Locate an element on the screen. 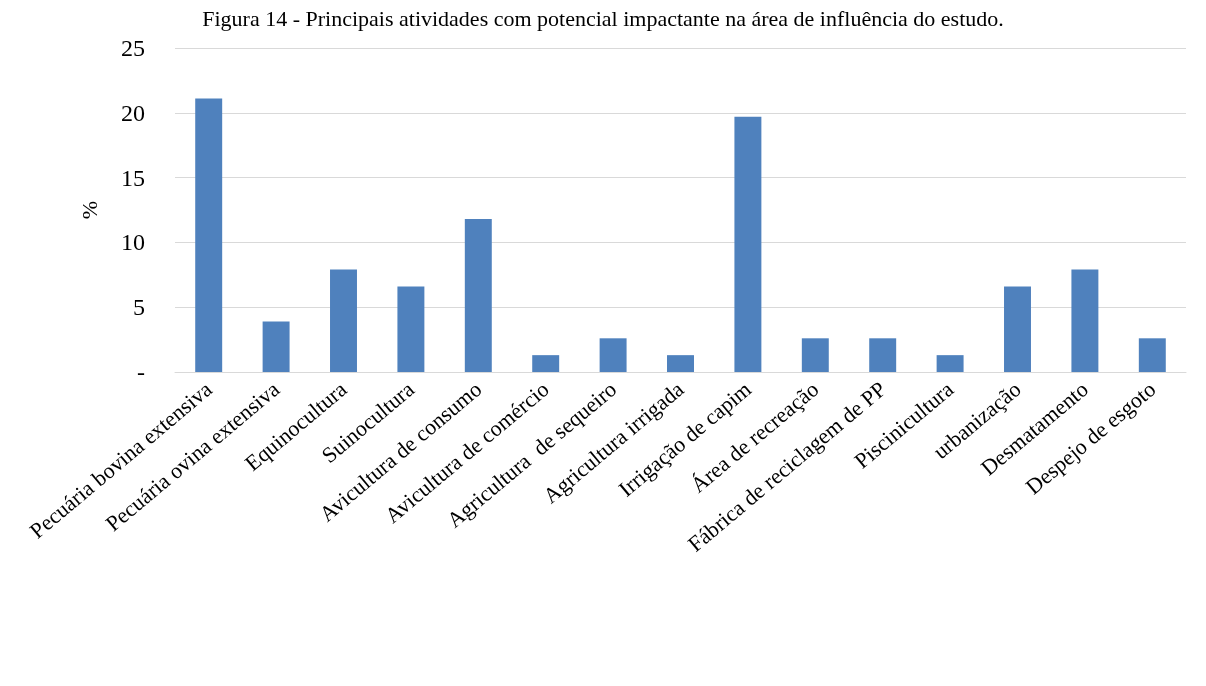 The height and width of the screenshot is (686, 1206). chart-title: Figura 14 - Principais atividades com potencial impactante na área de influência do estudo. is located at coordinates (603, 18).